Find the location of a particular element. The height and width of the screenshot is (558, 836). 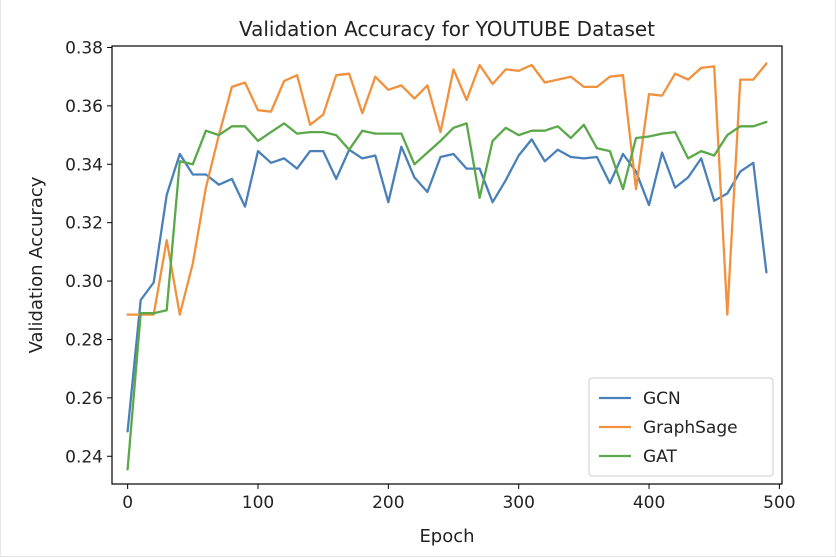

legend-label-gat: GAT is located at coordinates (660, 457).